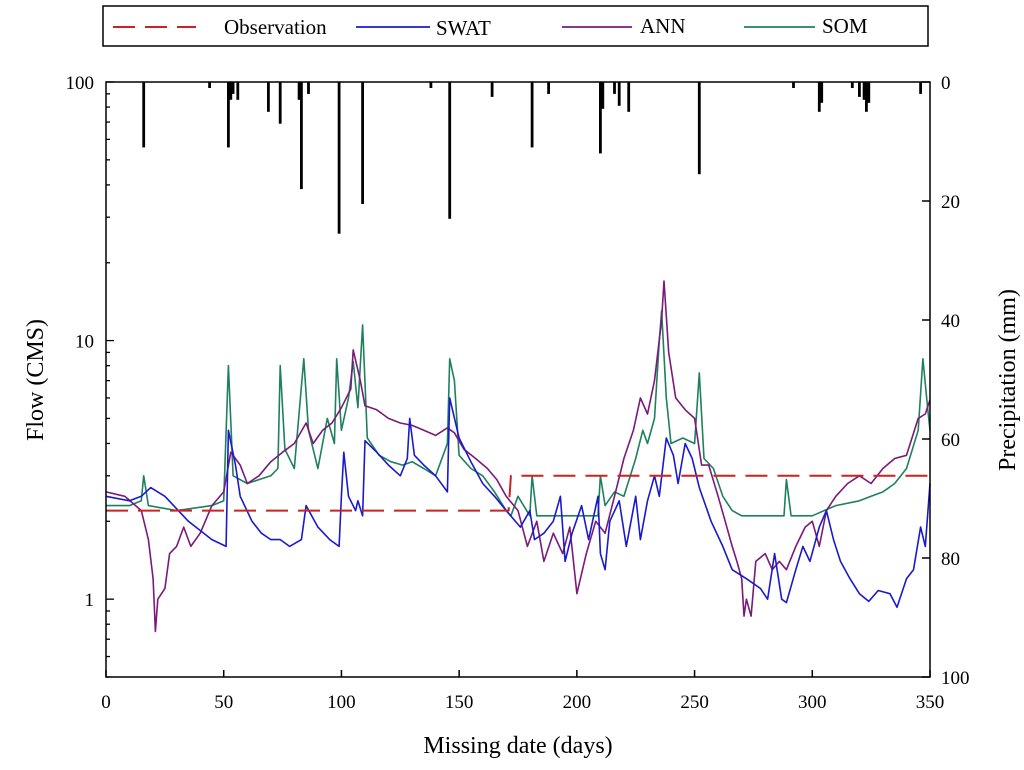  Describe the element at coordinates (517, 746) in the screenshot. I see `x-axis-title: Missing date (days)` at that location.